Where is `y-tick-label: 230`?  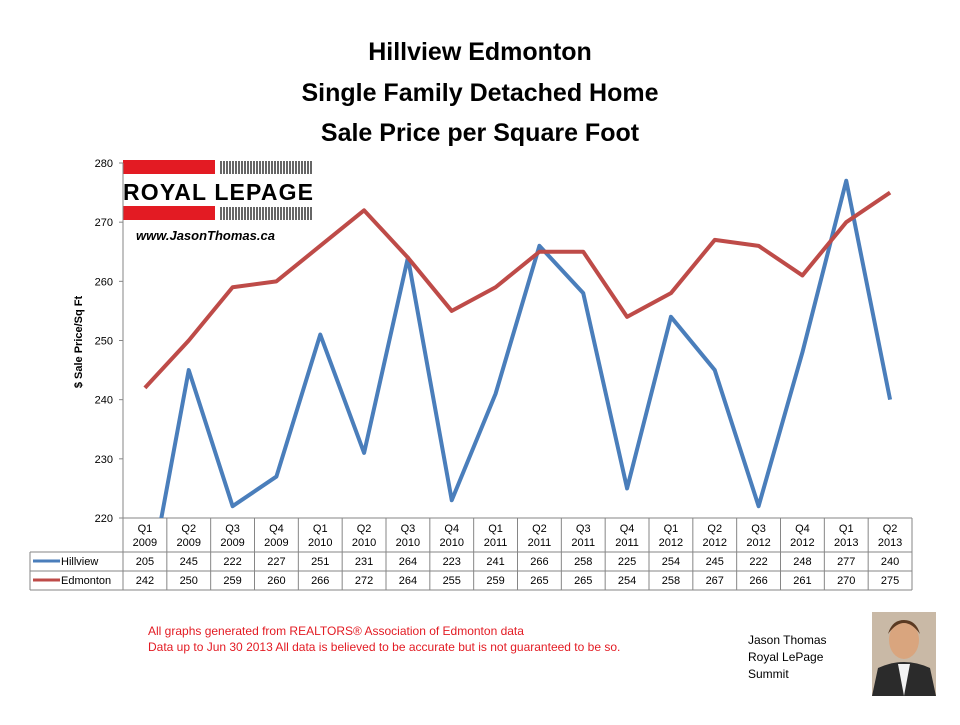
y-tick-label: 230 is located at coordinates (104, 460).